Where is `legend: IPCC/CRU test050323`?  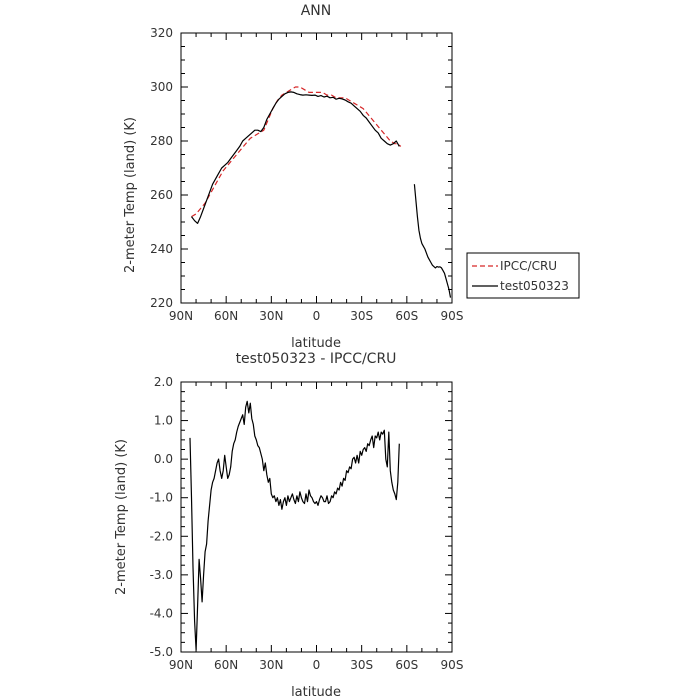
legend: IPCC/CRU test050323 is located at coordinates (523, 275).